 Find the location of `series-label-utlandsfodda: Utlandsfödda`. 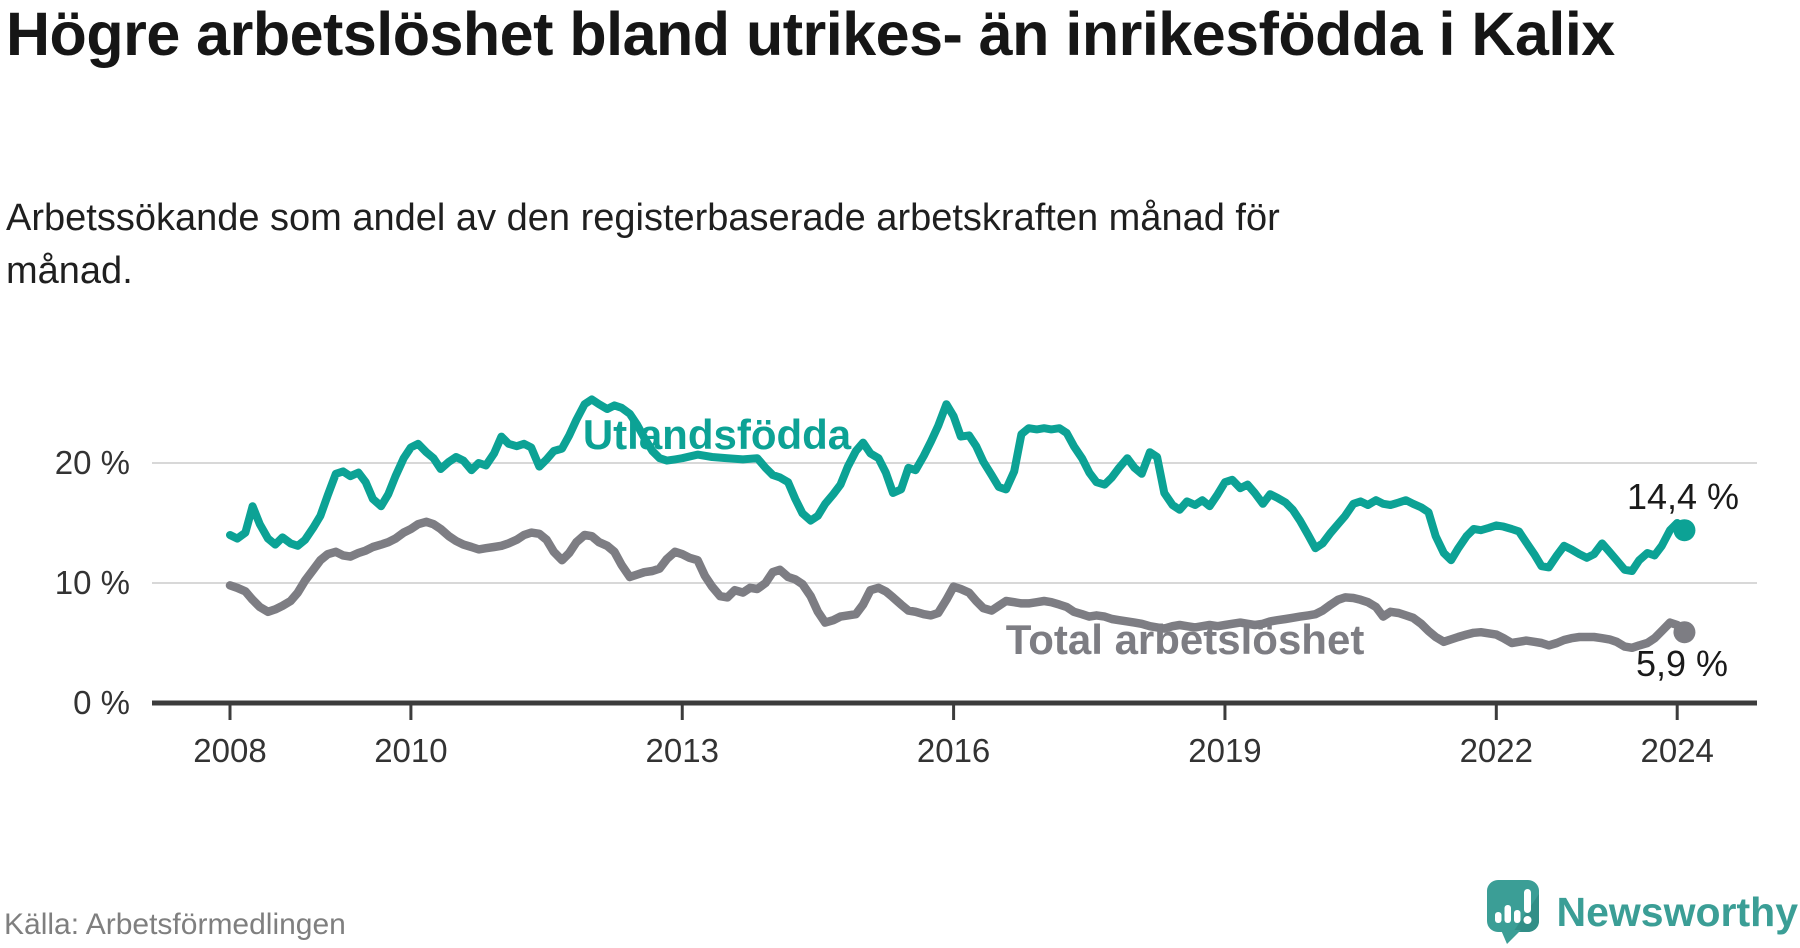

series-label-utlandsfodda: Utlandsfödda is located at coordinates (717, 434).